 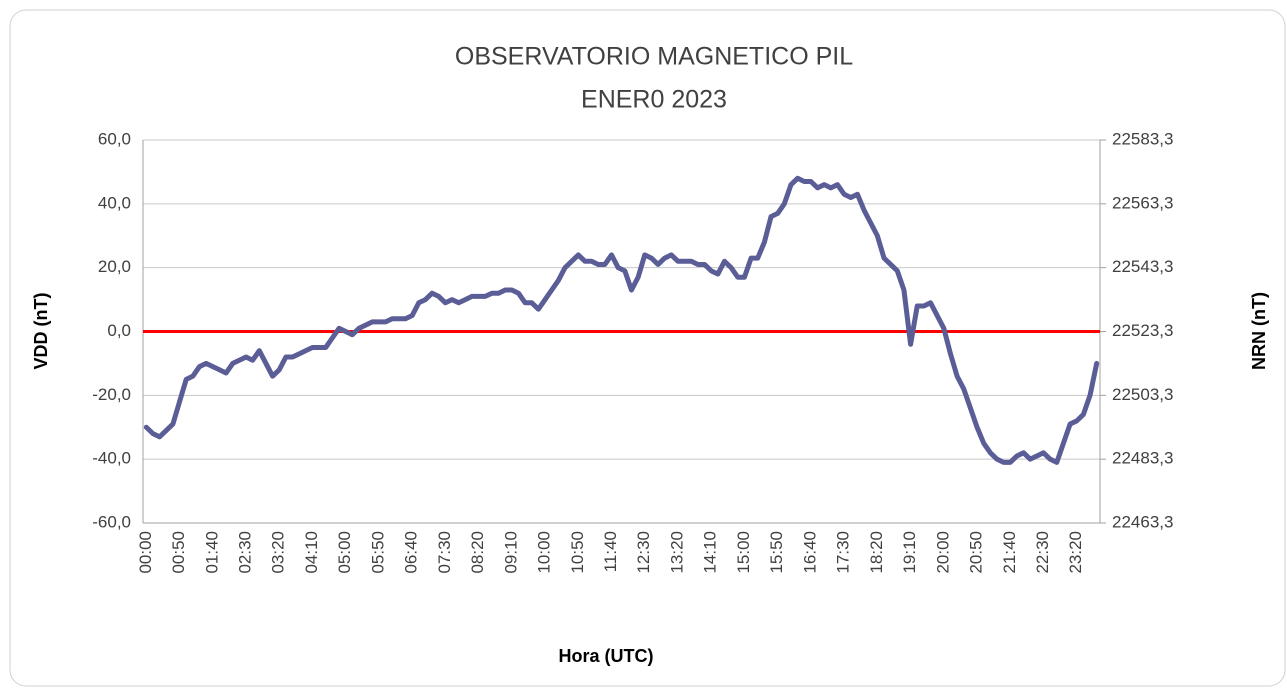 I want to click on x-tick-label: 07:30, so click(x=444, y=552).